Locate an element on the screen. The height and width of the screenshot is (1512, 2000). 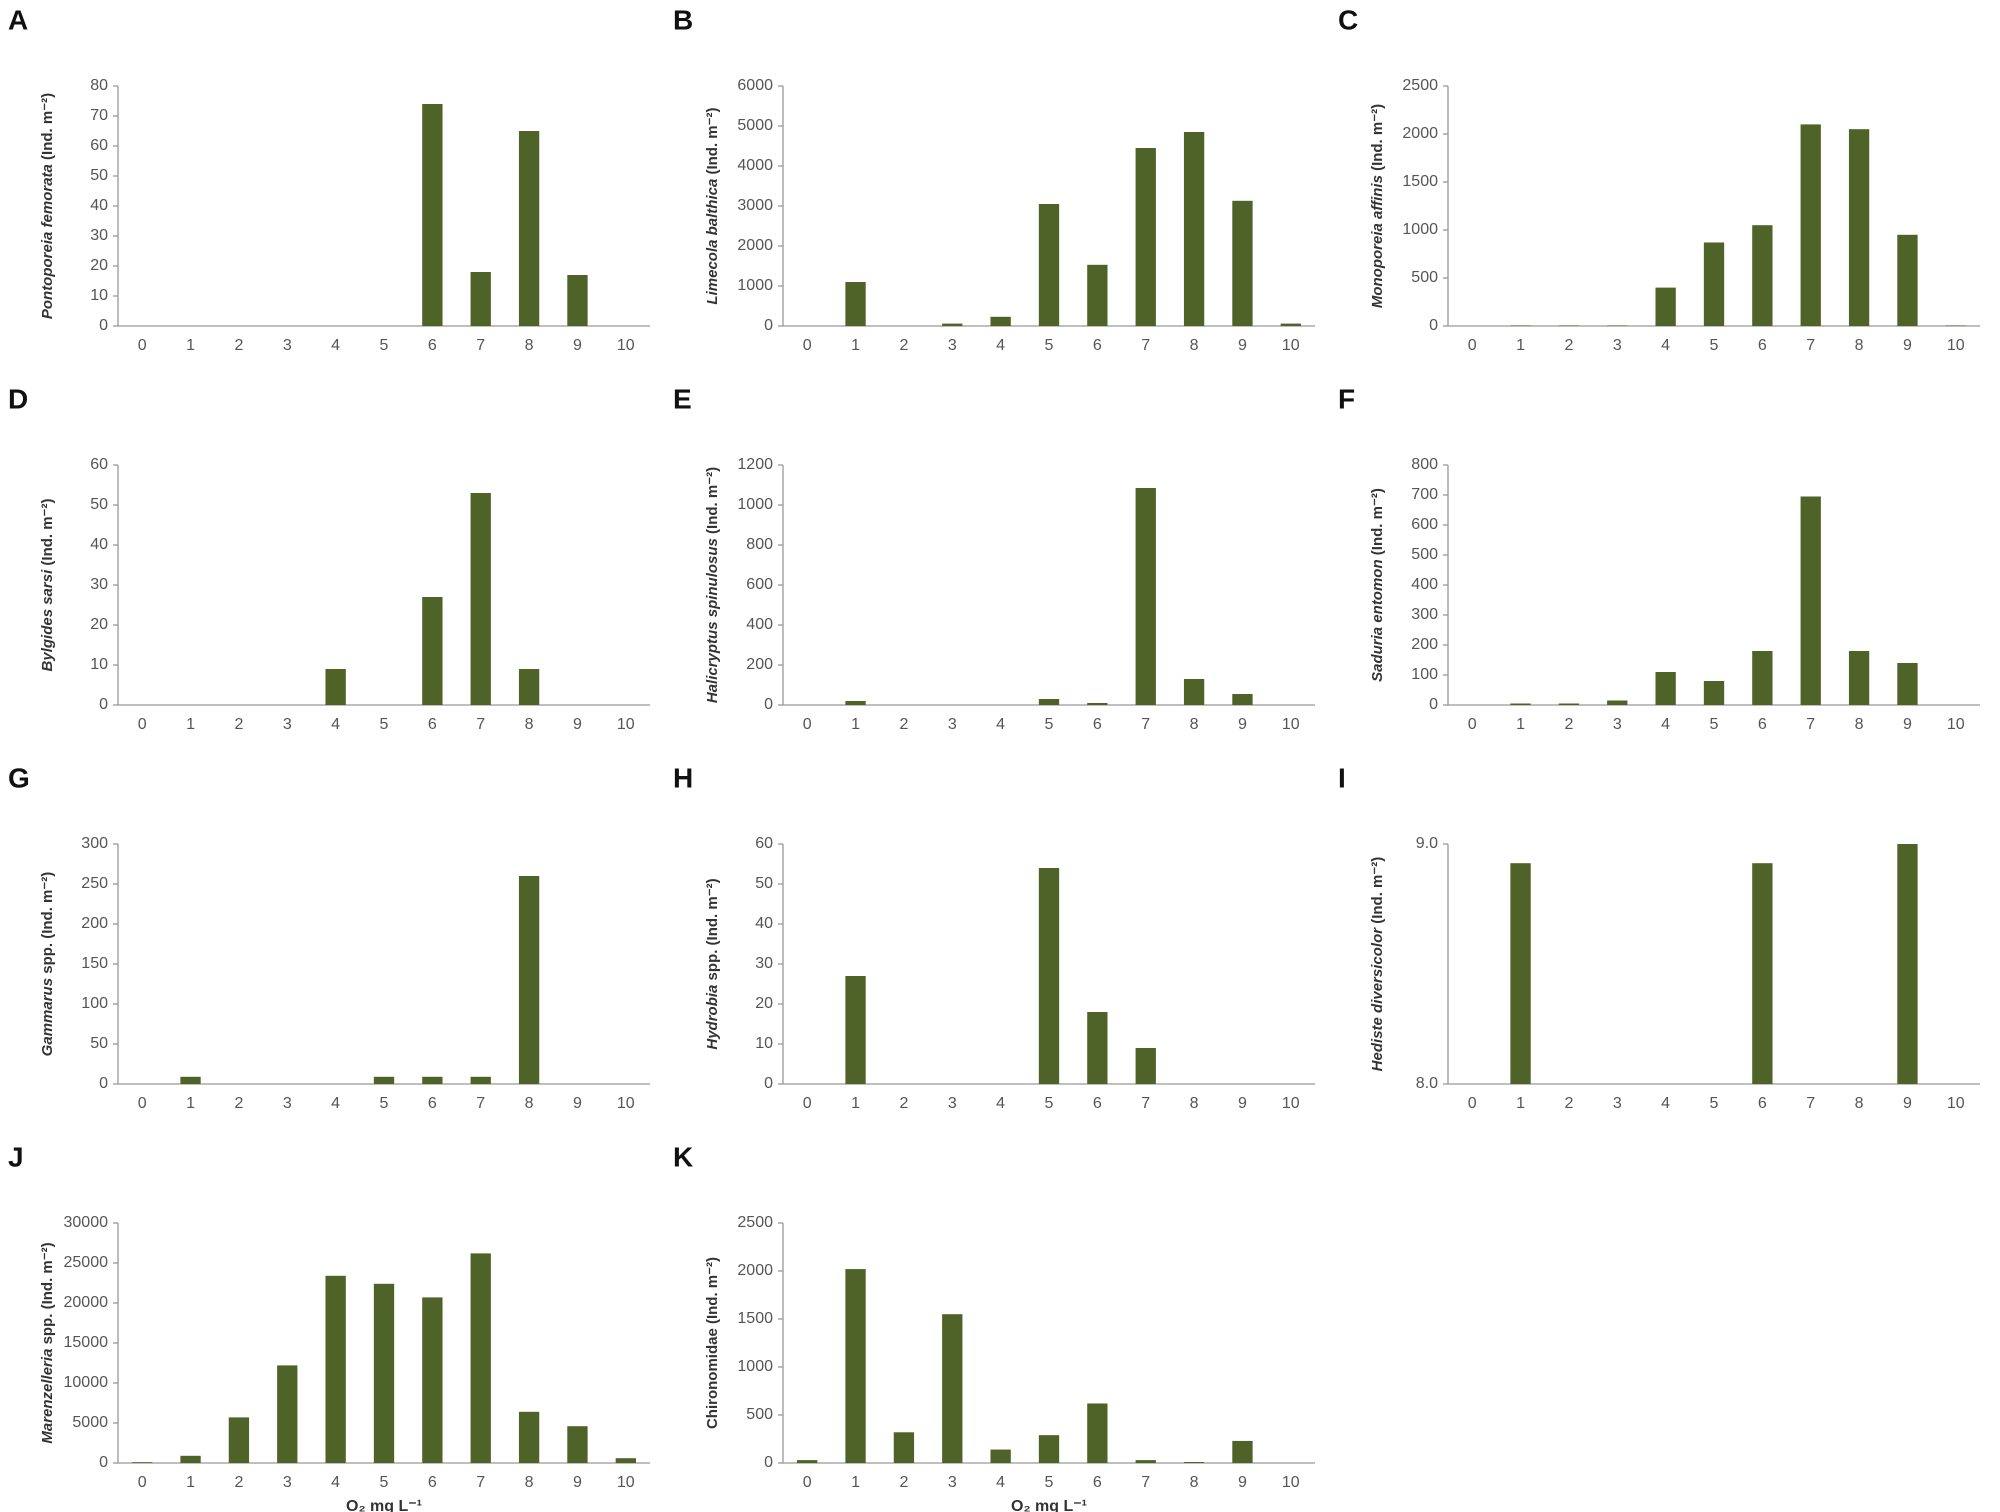
panel-letter: A is located at coordinates (18, 19).